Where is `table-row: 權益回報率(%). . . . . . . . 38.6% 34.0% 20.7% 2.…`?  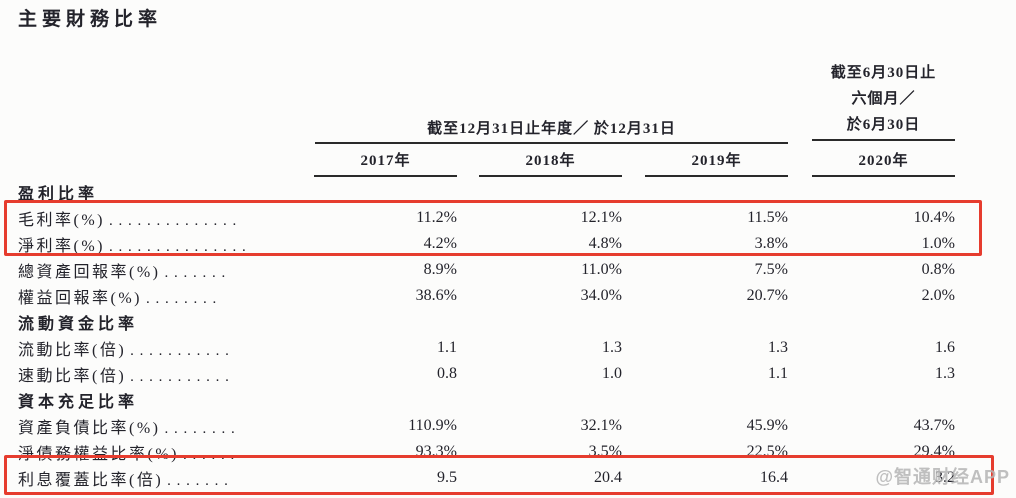
table-row: 權益回報率(%). . . . . . . . 38.6% 34.0% 20.7% 2.… is located at coordinates (486, 296).